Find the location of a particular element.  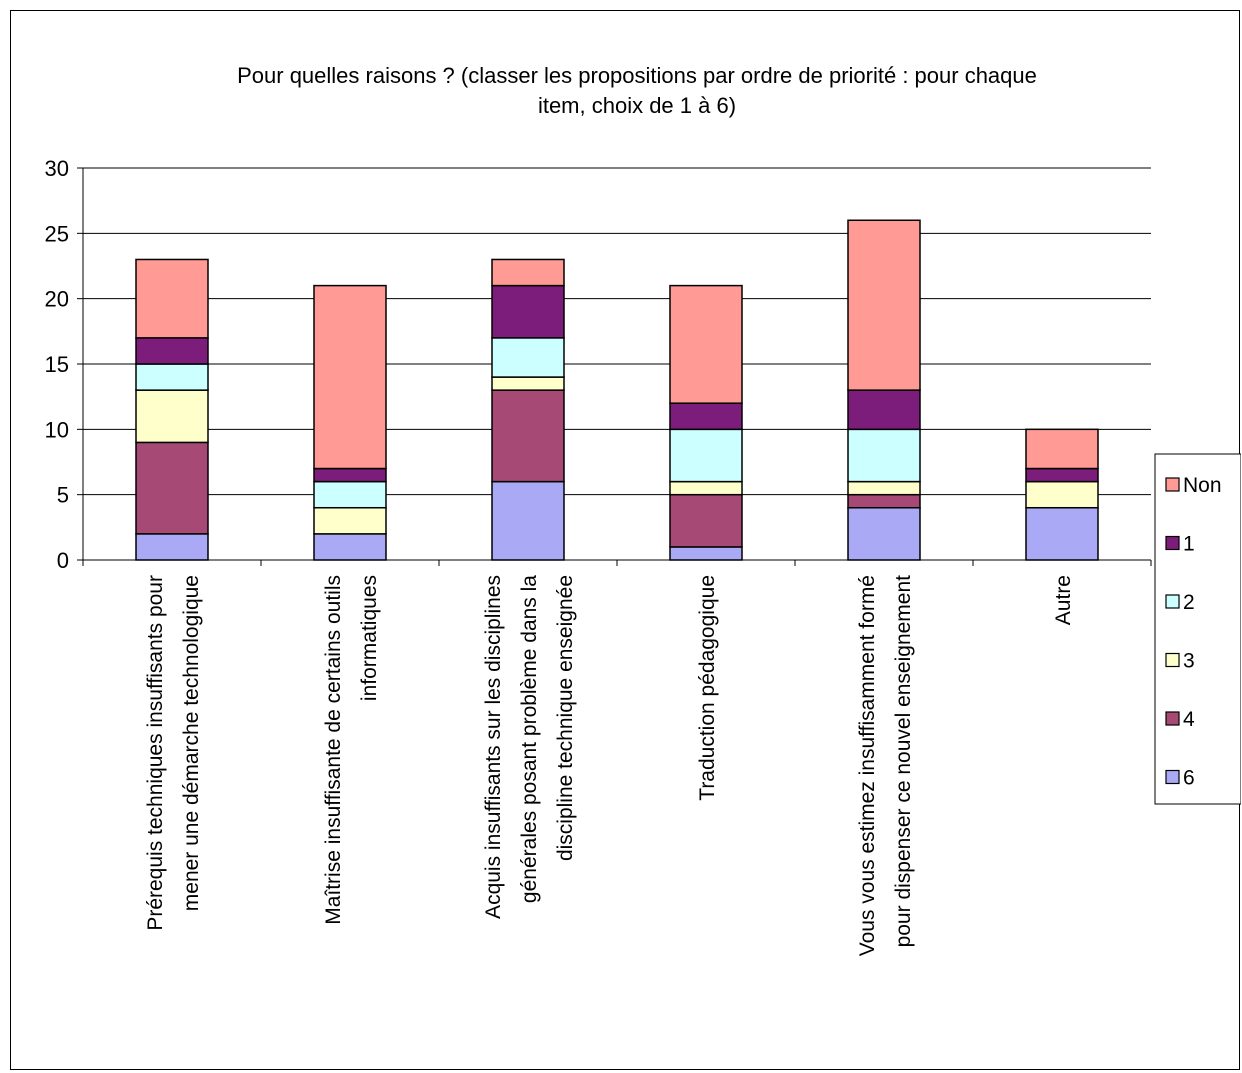

y-tick-label: 25 is located at coordinates (57, 233).